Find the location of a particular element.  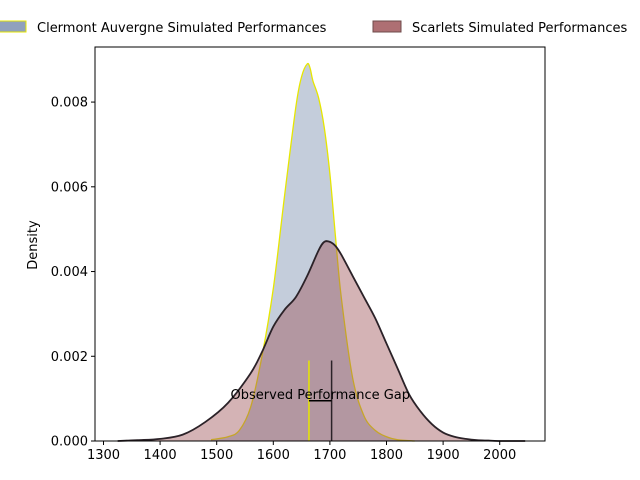

y-tick-label: 0.006 is located at coordinates (69, 187).